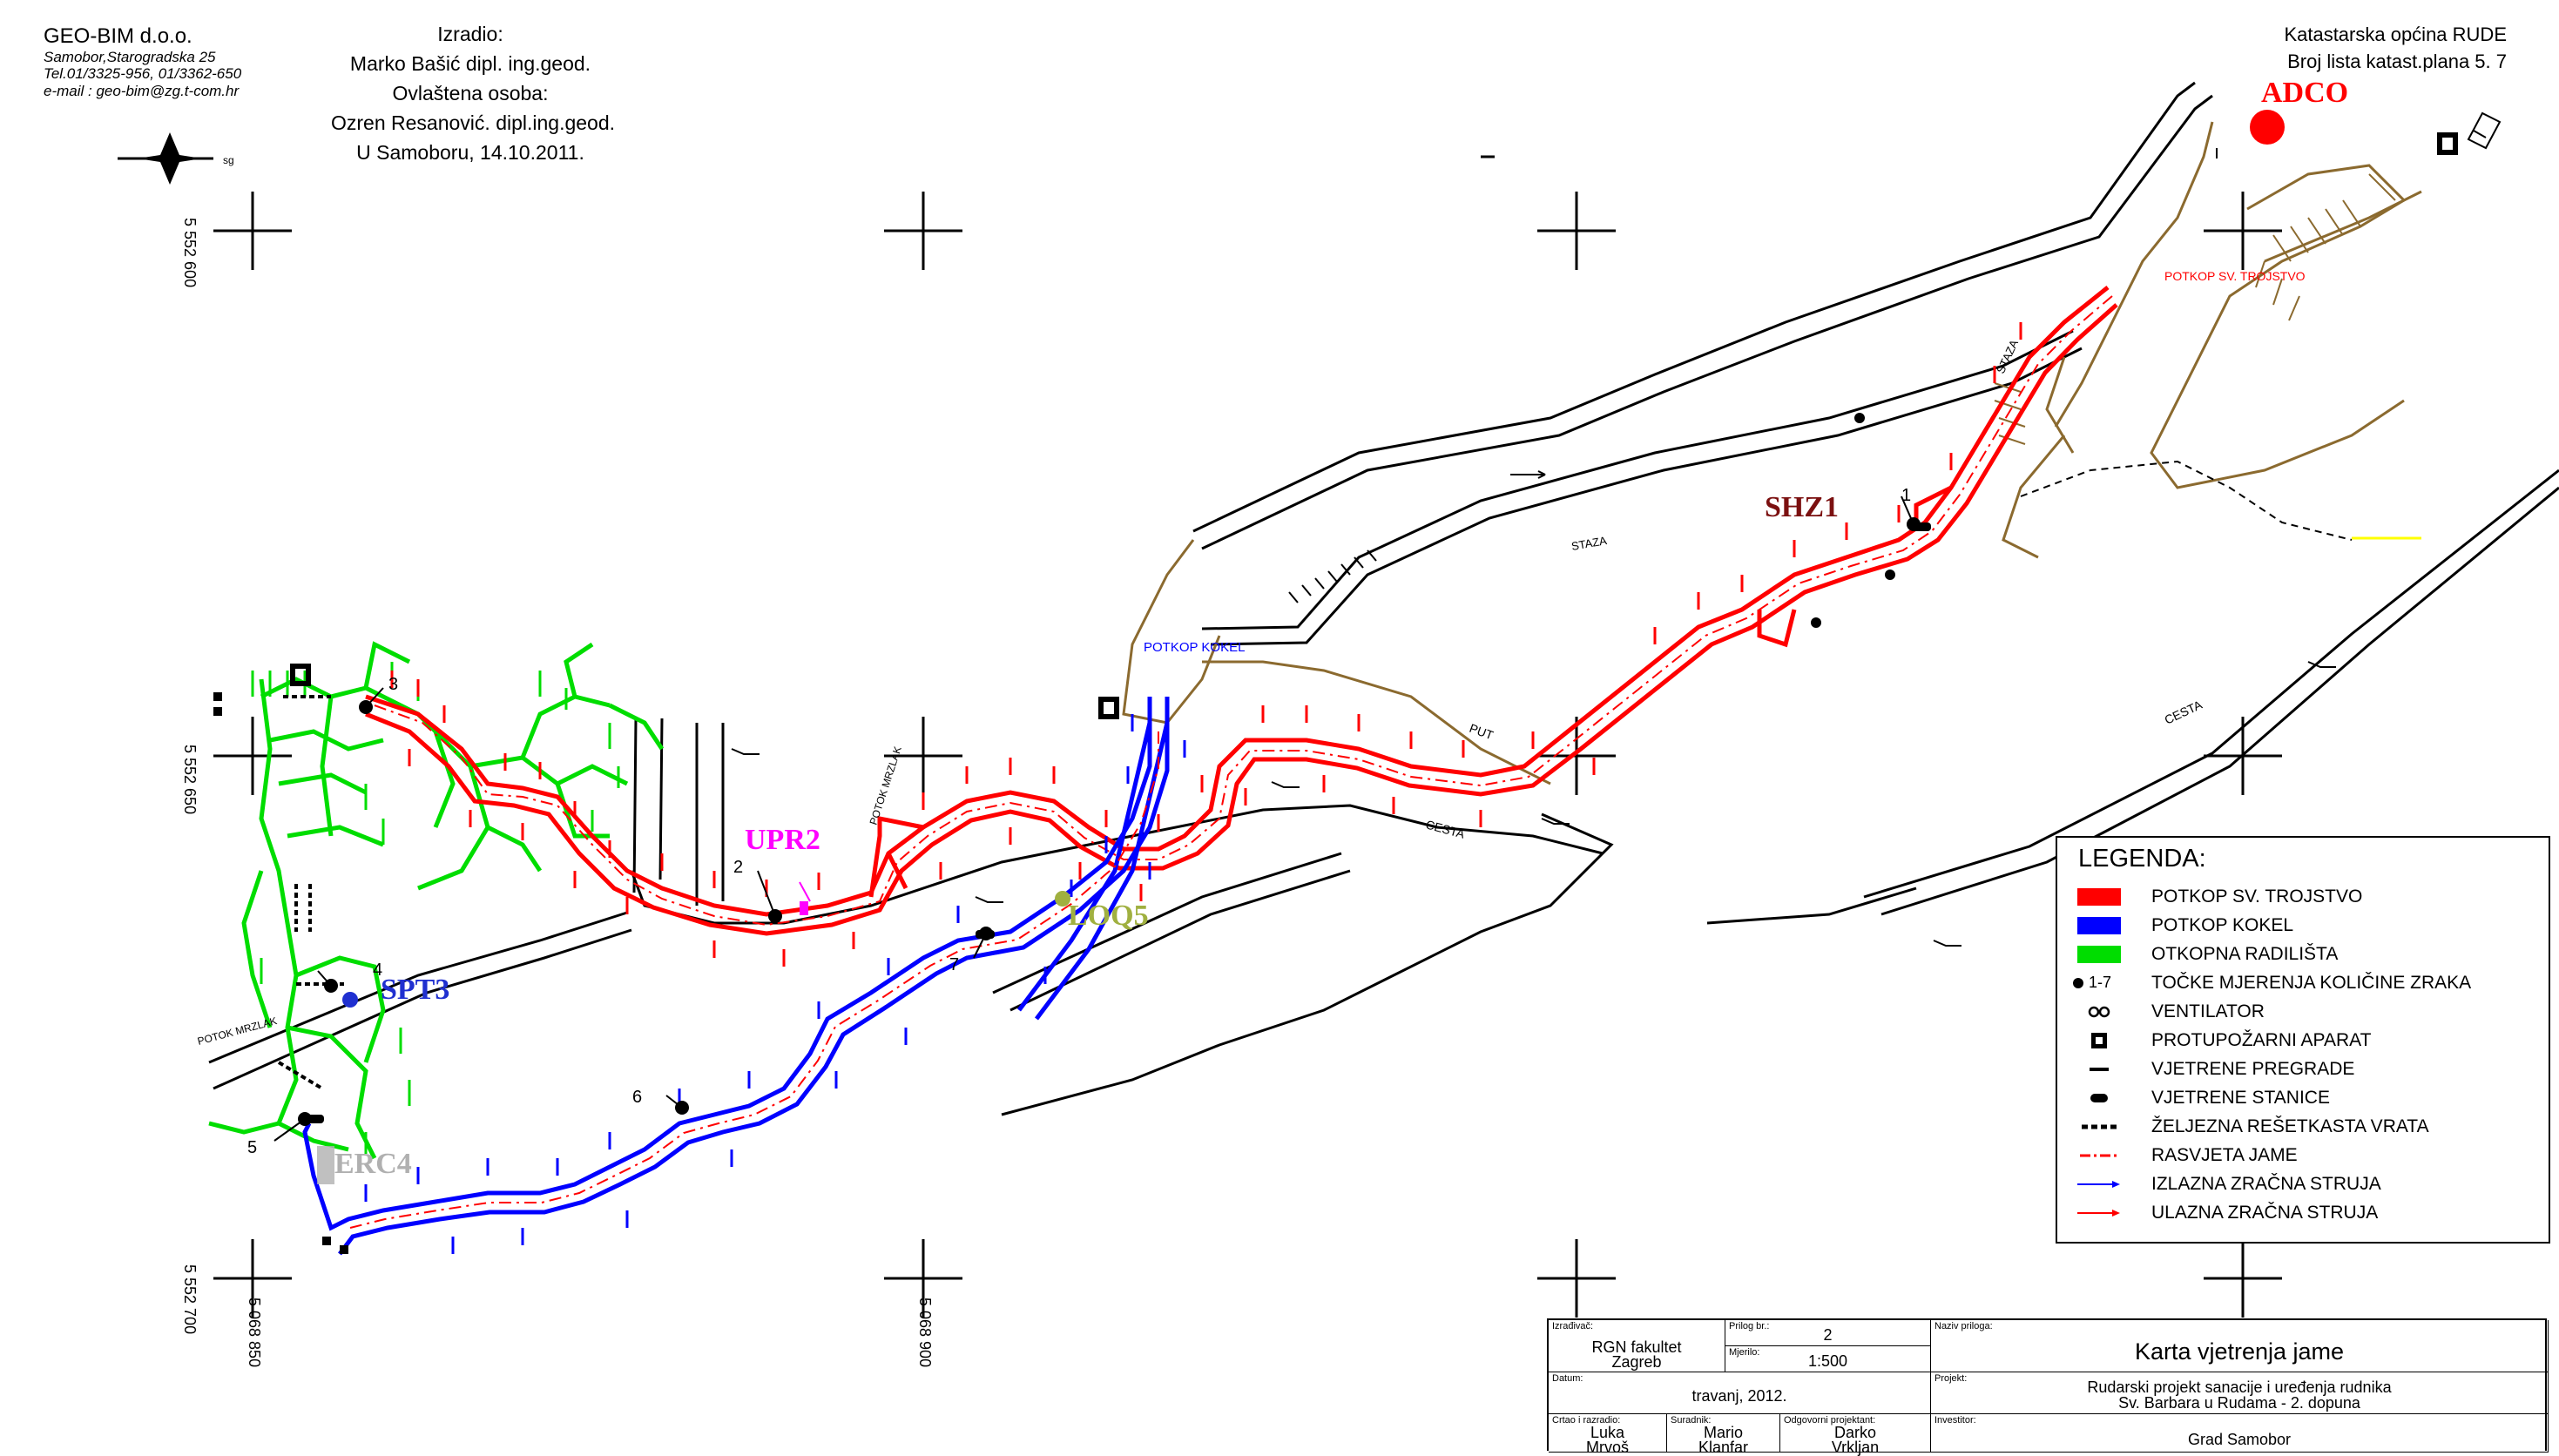  I want to click on legend-label: ŽELJEZNA REŠETKASTA VRATA, so click(2290, 1126).